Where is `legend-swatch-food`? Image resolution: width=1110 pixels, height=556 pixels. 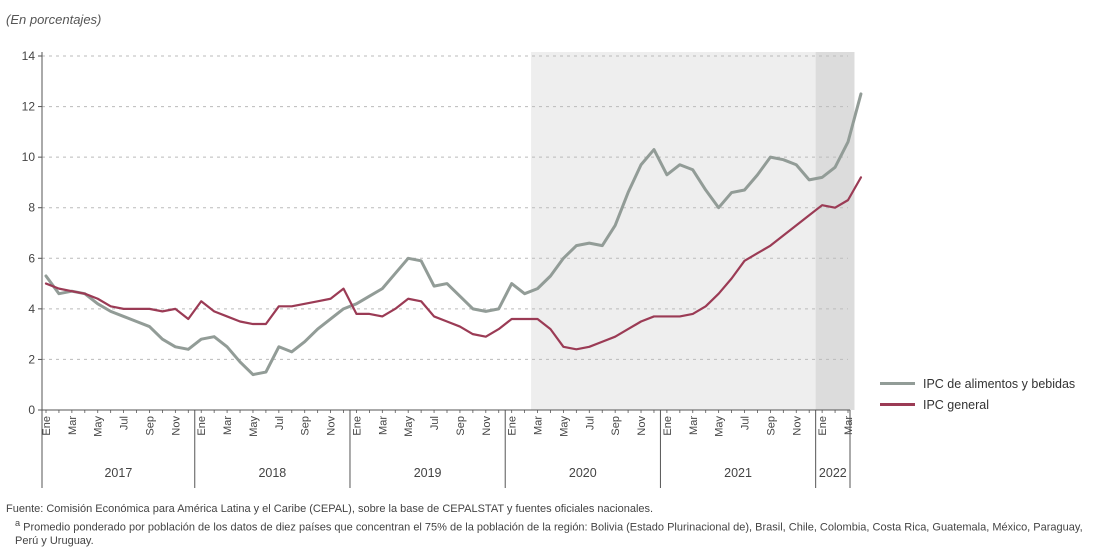
legend-swatch-food is located at coordinates (897, 383).